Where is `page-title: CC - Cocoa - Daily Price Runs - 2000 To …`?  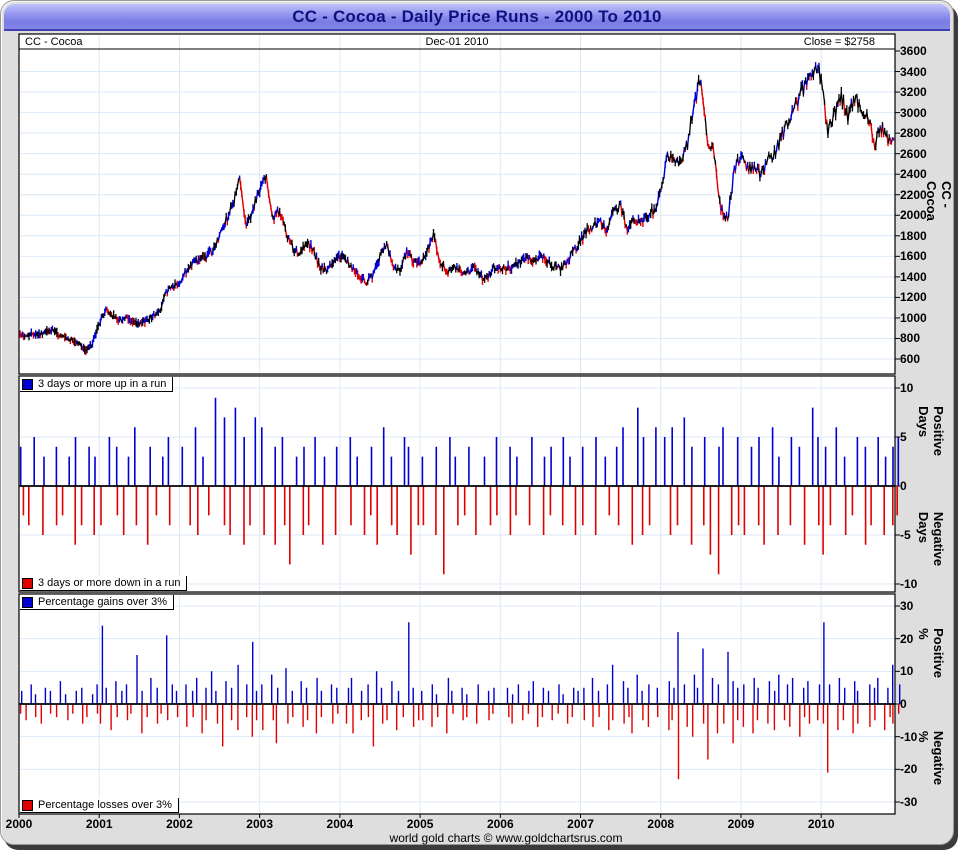 page-title: CC - Cocoa - Daily Price Runs - 2000 To … is located at coordinates (477, 16).